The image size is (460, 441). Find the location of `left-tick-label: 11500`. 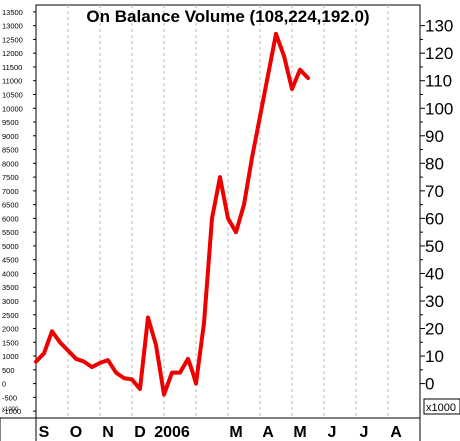

left-tick-label: 11500 is located at coordinates (12, 67).